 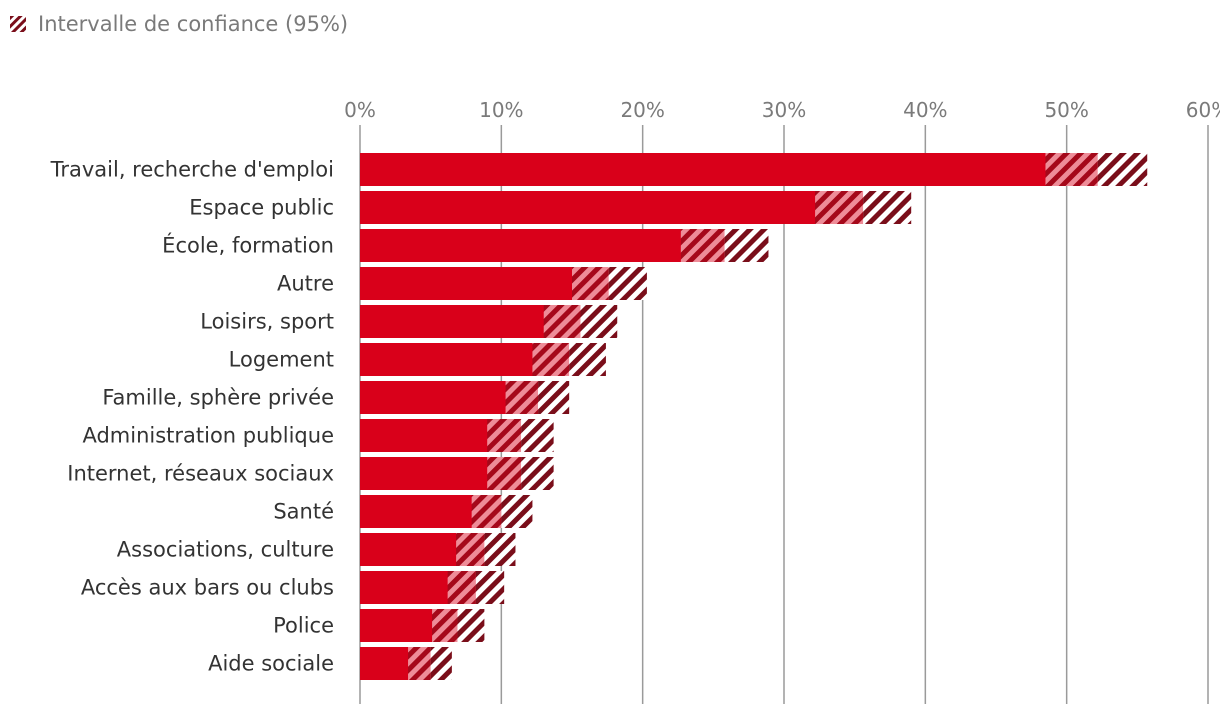 I want to click on ci-upper-aide-sociale, so click(x=441, y=663).